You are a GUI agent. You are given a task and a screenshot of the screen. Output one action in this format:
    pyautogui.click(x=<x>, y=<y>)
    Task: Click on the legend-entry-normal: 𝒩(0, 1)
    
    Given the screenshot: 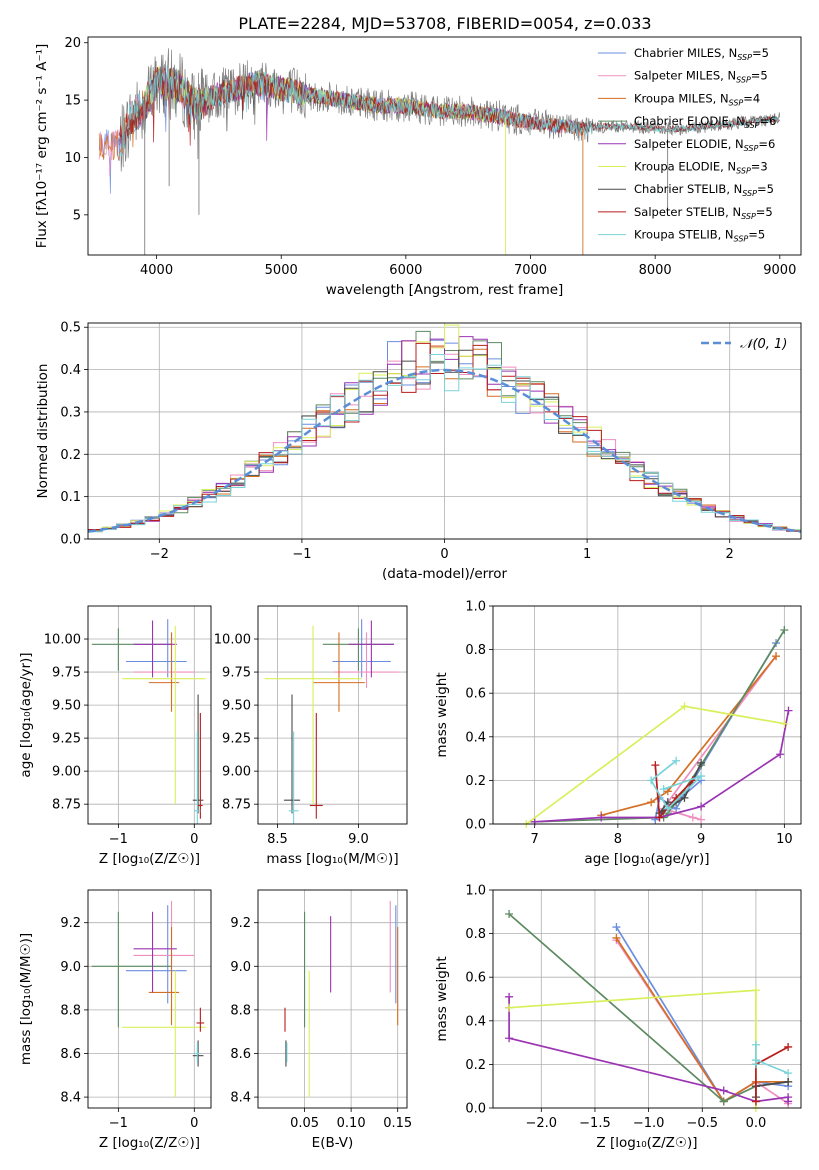 What is the action you would take?
    pyautogui.click(x=763, y=344)
    